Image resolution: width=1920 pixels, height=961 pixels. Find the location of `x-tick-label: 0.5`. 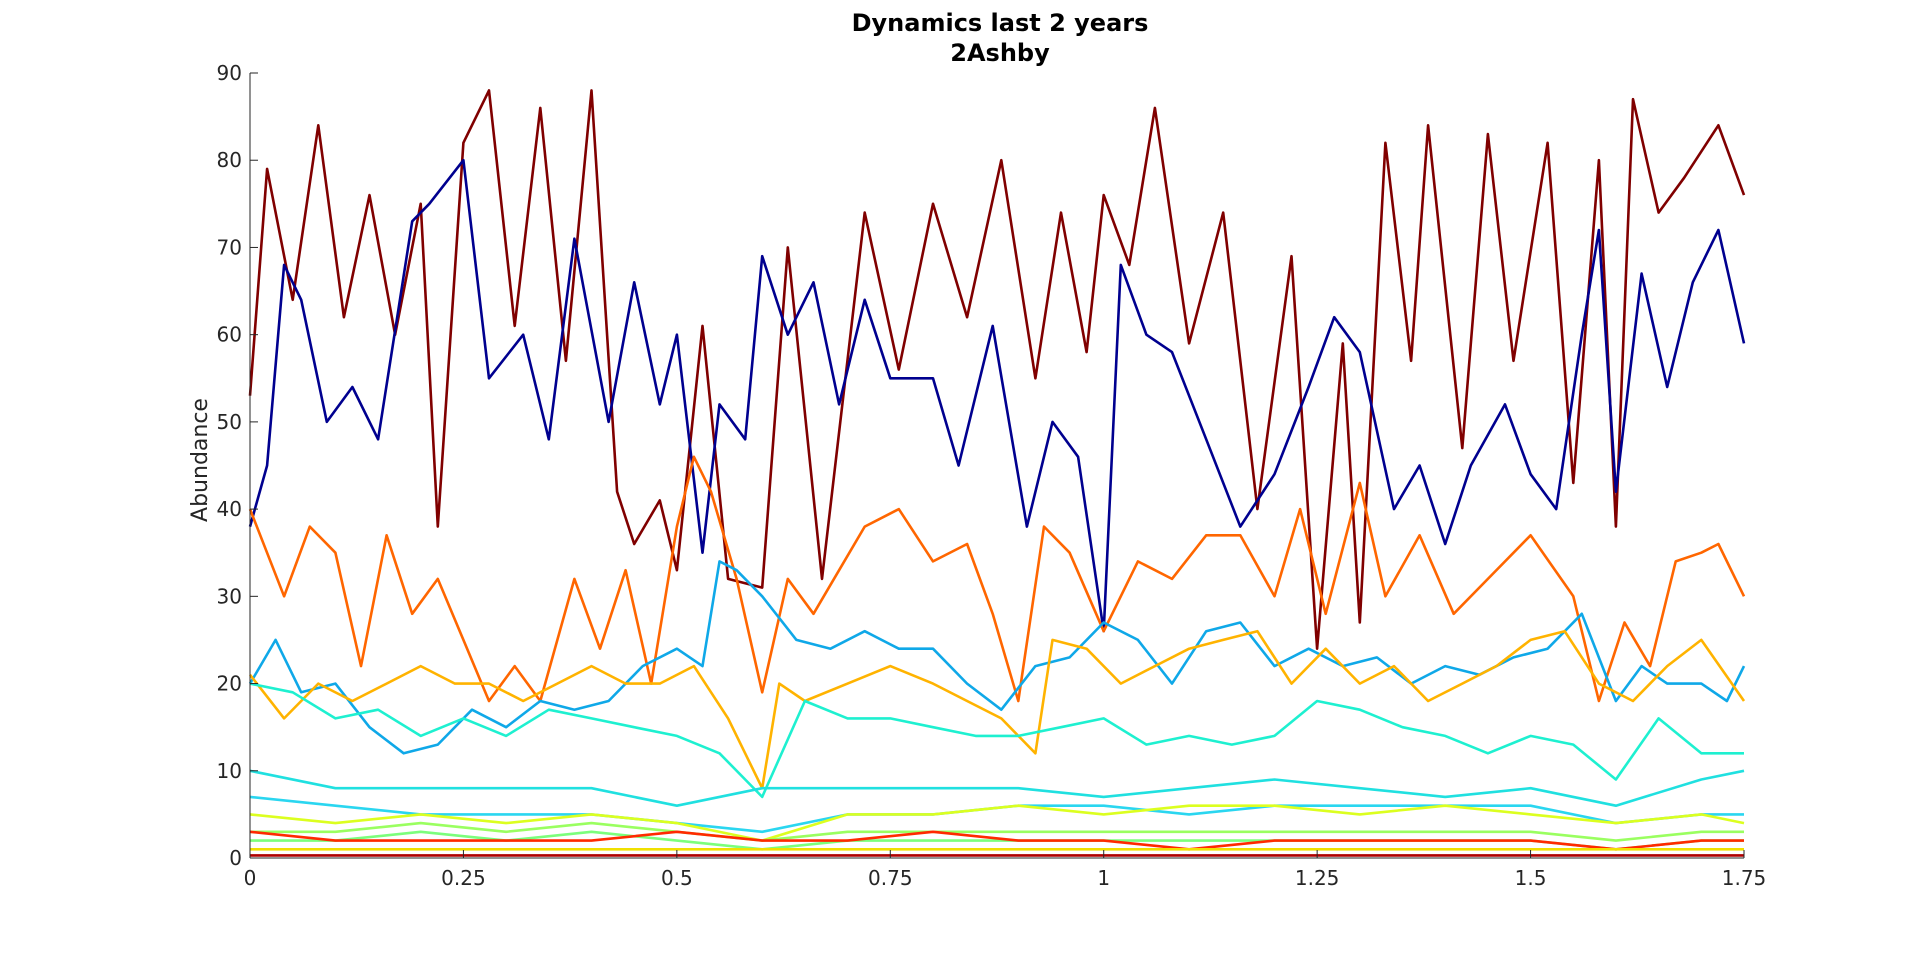

x-tick-label: 0.5 is located at coordinates (677, 878).